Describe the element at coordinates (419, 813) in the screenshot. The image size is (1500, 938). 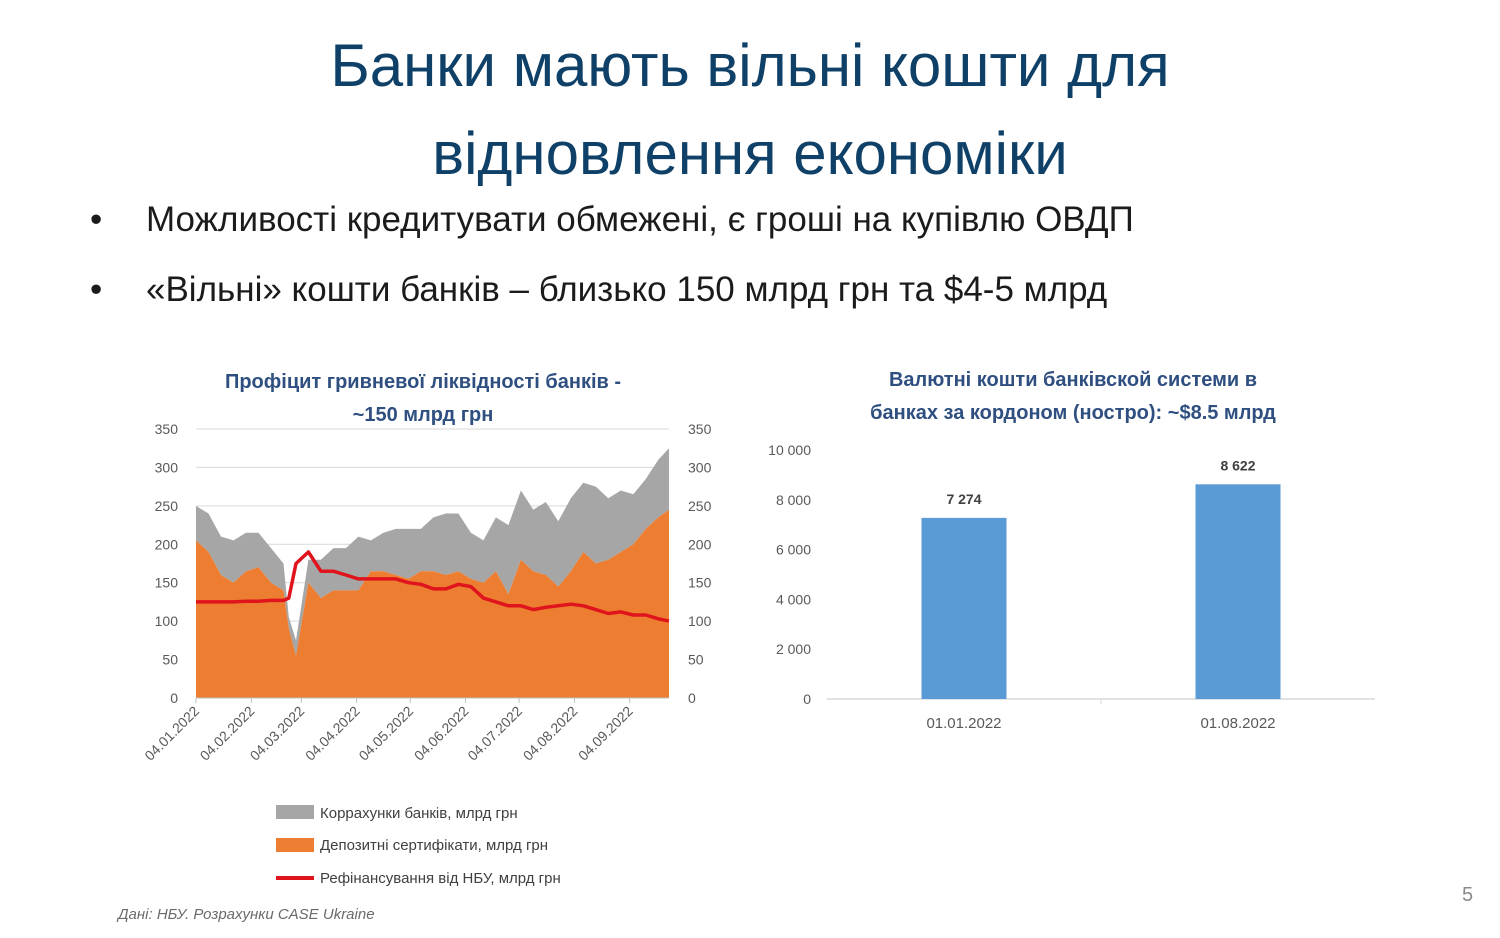
I see `legend-label-korrakhunky: Коррахунки банків, млрд грн` at that location.